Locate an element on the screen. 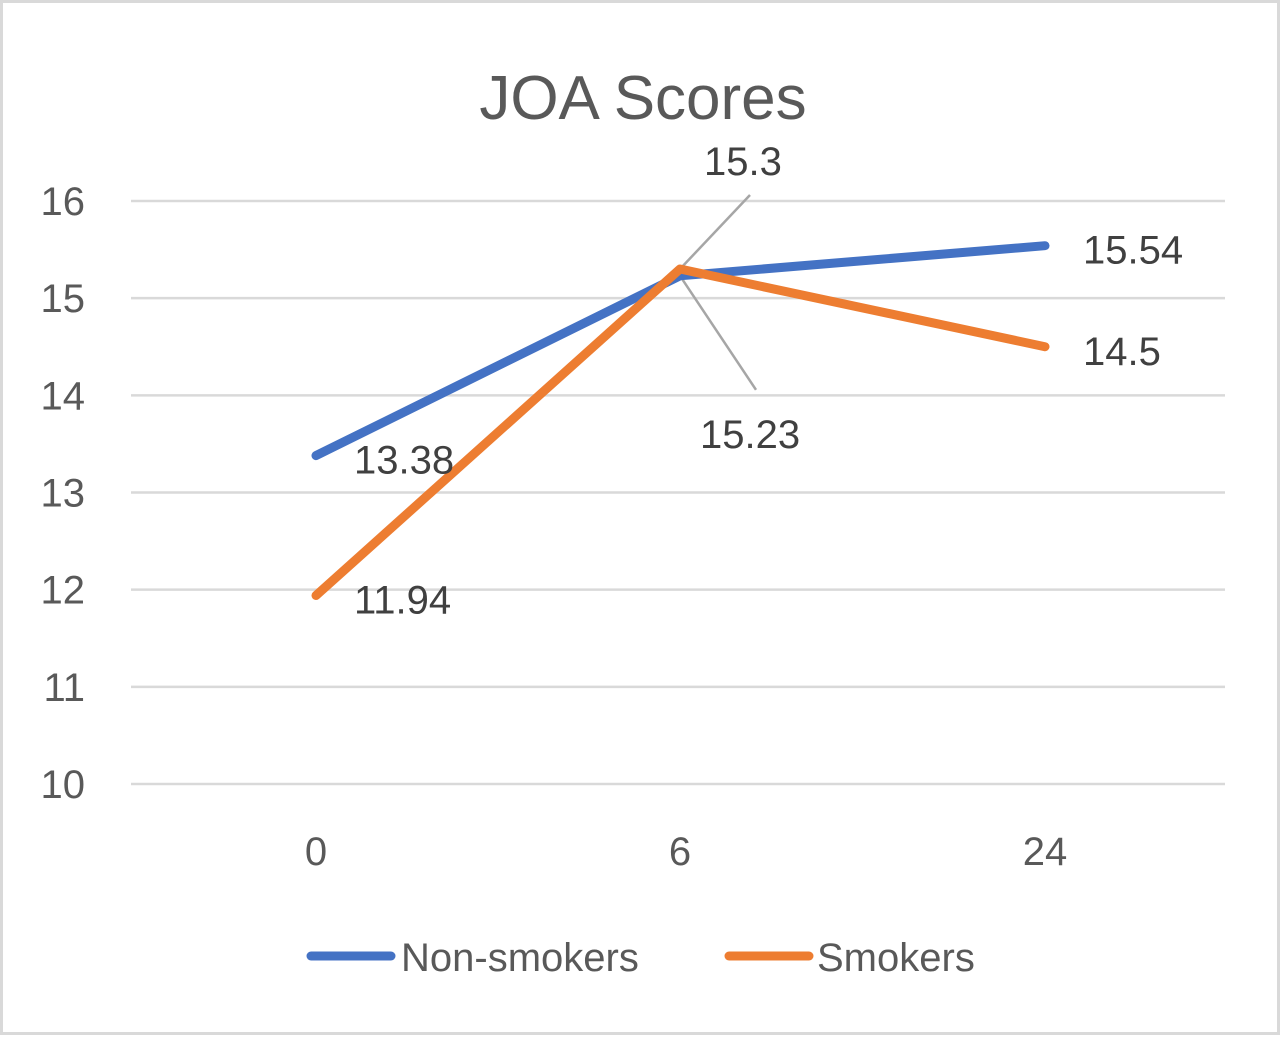  x-tick-label: 0 is located at coordinates (316, 852).